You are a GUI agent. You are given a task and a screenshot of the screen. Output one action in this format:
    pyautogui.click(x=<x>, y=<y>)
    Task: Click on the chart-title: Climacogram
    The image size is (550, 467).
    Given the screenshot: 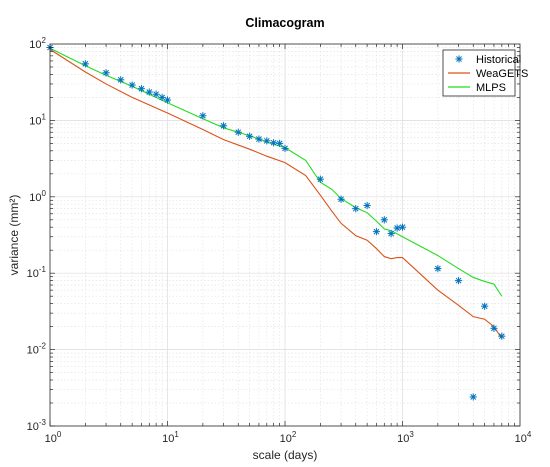 What is the action you would take?
    pyautogui.click(x=284, y=23)
    